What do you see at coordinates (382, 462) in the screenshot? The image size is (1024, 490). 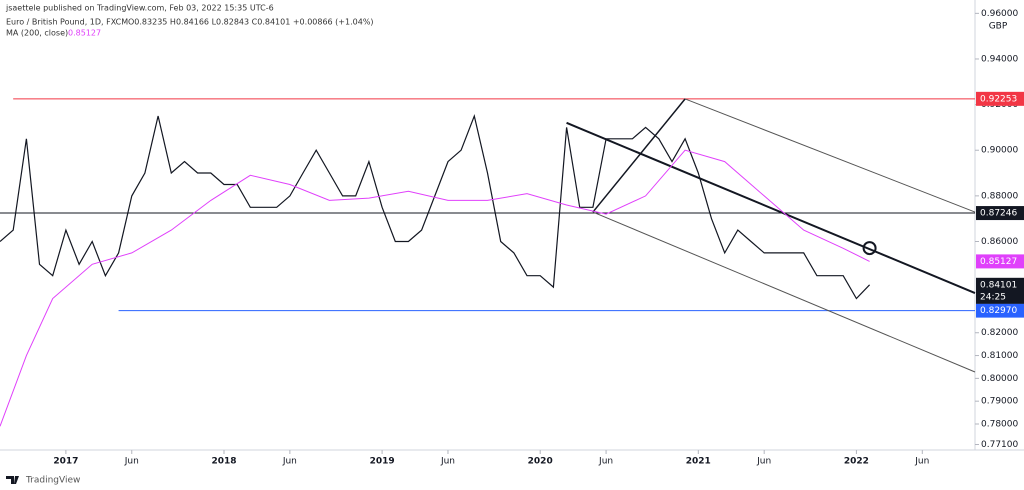 I see `x-tick-label: 2019` at bounding box center [382, 462].